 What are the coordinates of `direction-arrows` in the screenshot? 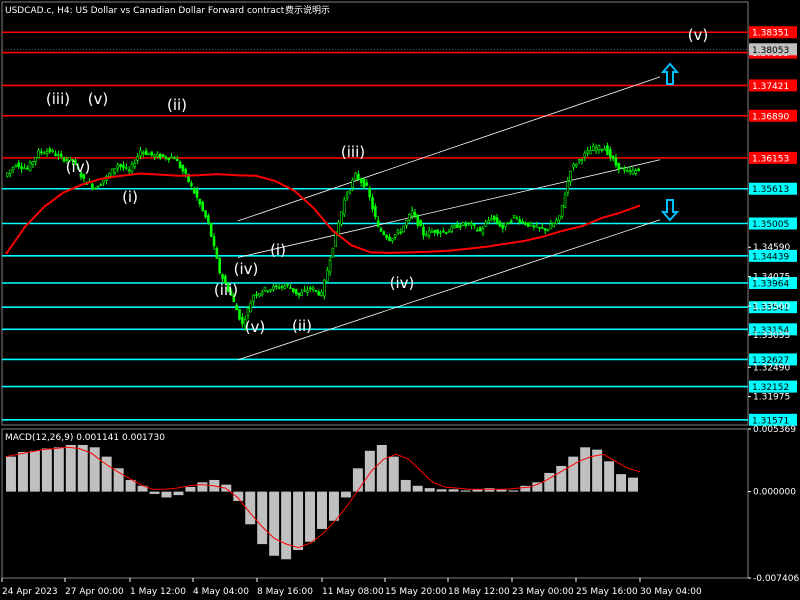 It's located at (670, 142).